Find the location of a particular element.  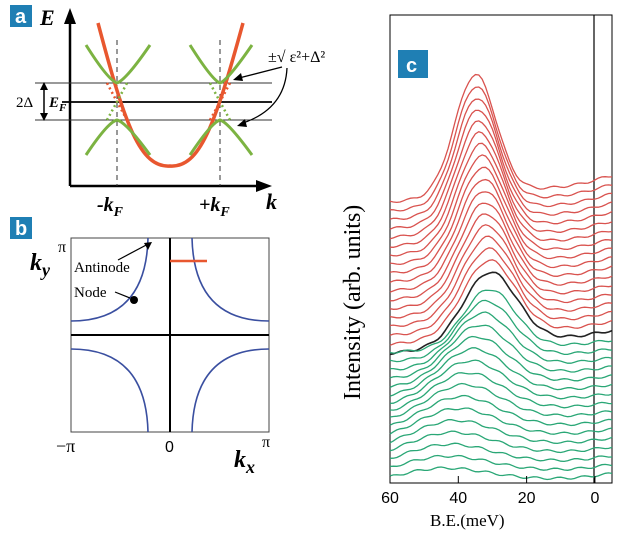

panel-b-badge is located at coordinates (21, 228).